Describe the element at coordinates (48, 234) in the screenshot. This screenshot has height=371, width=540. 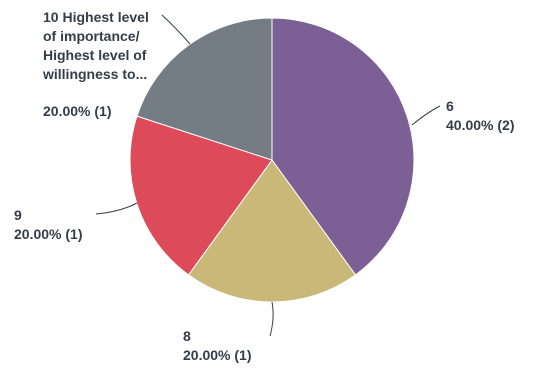
I see `slice-value-9: 20.00% (1)` at that location.